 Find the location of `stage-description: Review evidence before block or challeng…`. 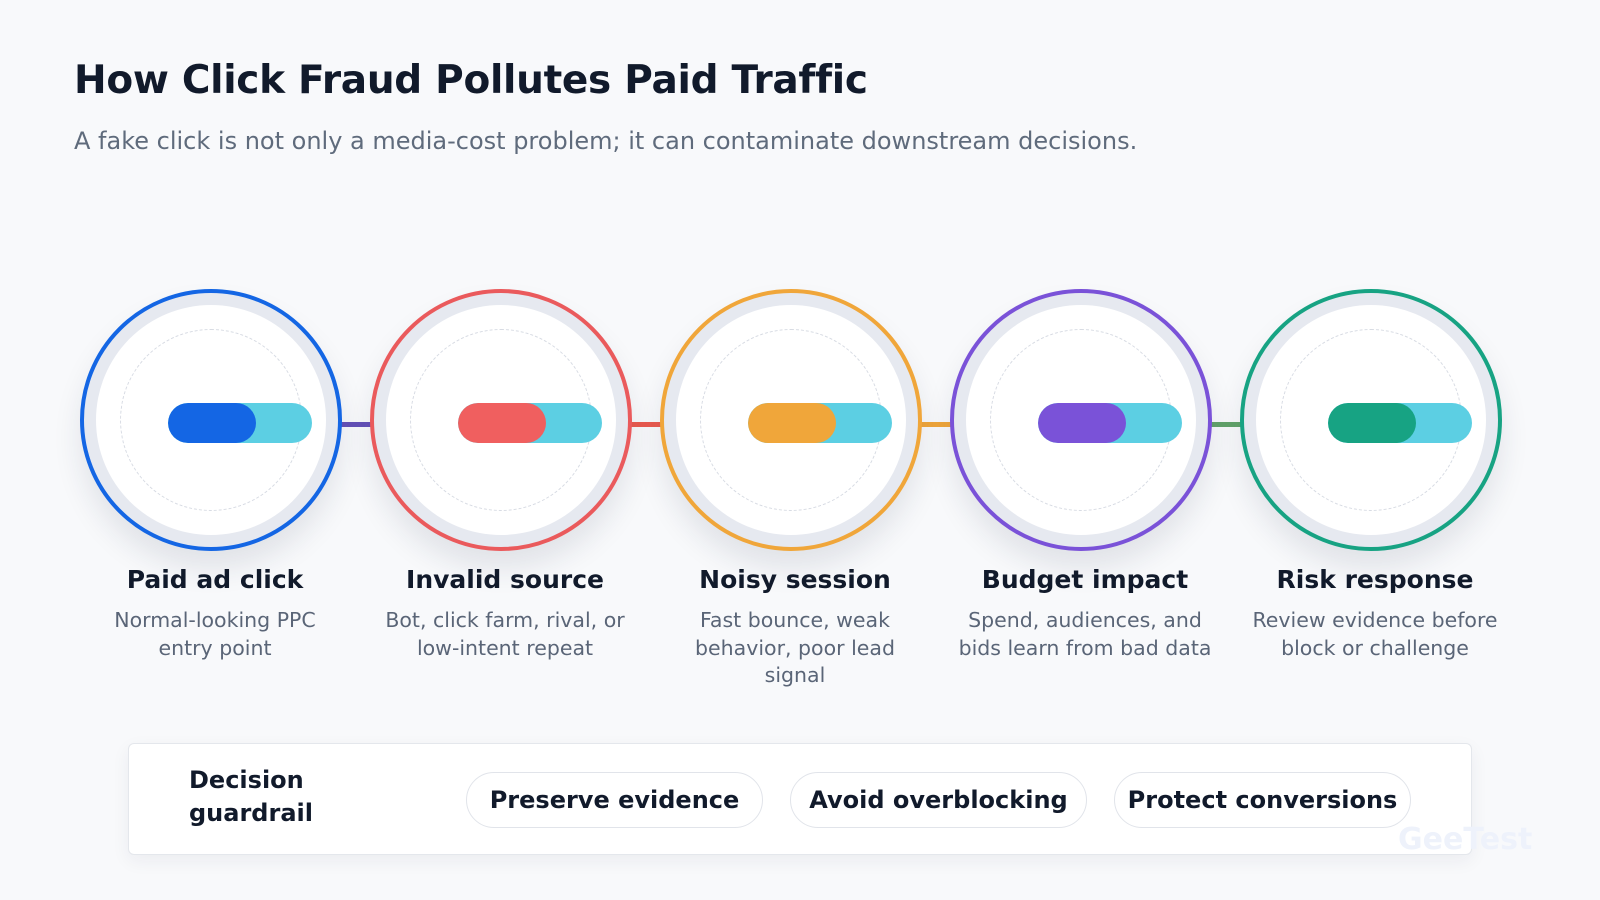

stage-description: Review evidence before block or challeng… is located at coordinates (1375, 634).